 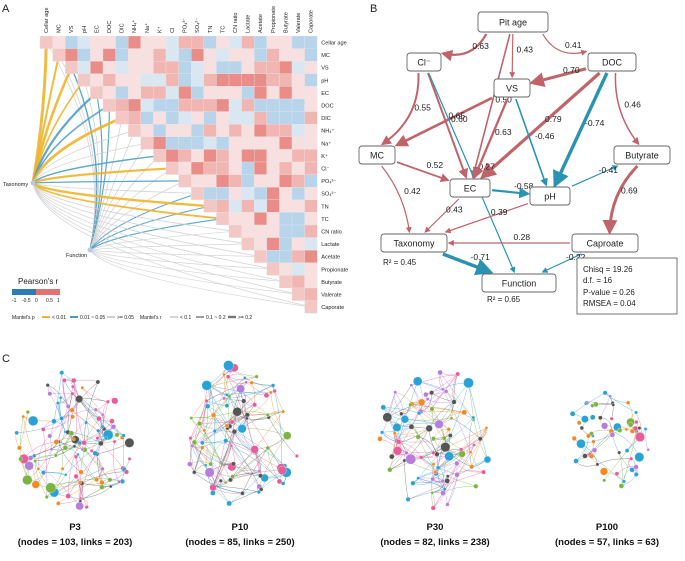 What do you see at coordinates (423, 172) in the screenshot?
I see `sem-path-mc-ec` at bounding box center [423, 172].